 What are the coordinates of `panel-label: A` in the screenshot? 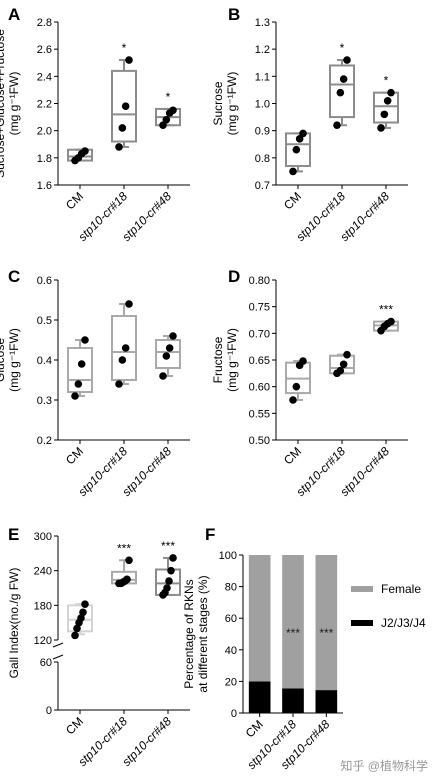 It's located at (14, 14).